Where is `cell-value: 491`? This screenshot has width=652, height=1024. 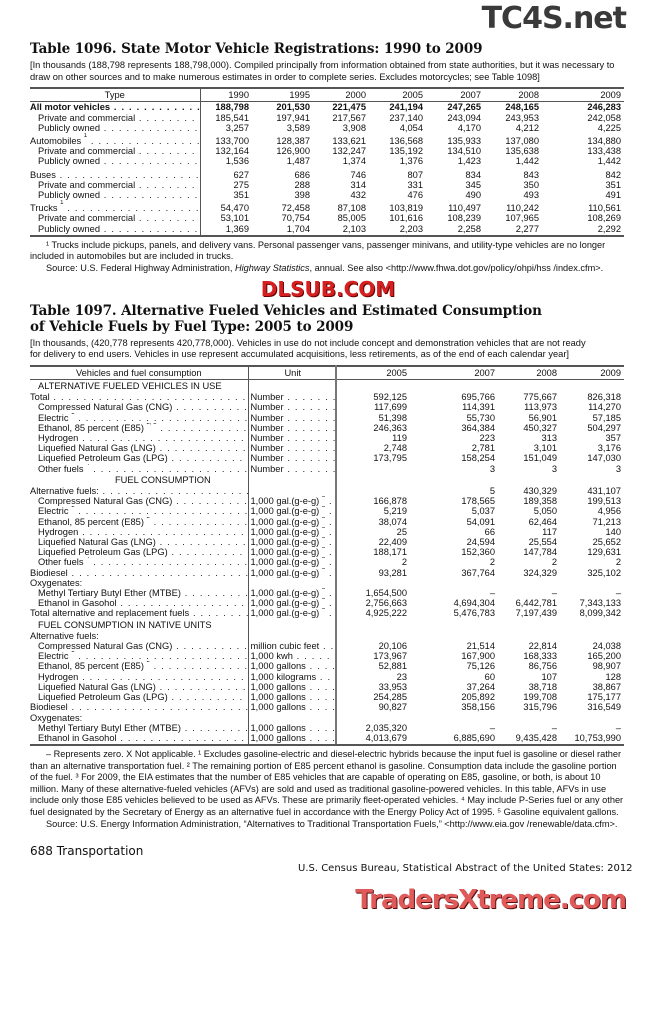
cell-value: 491 is located at coordinates (613, 195).